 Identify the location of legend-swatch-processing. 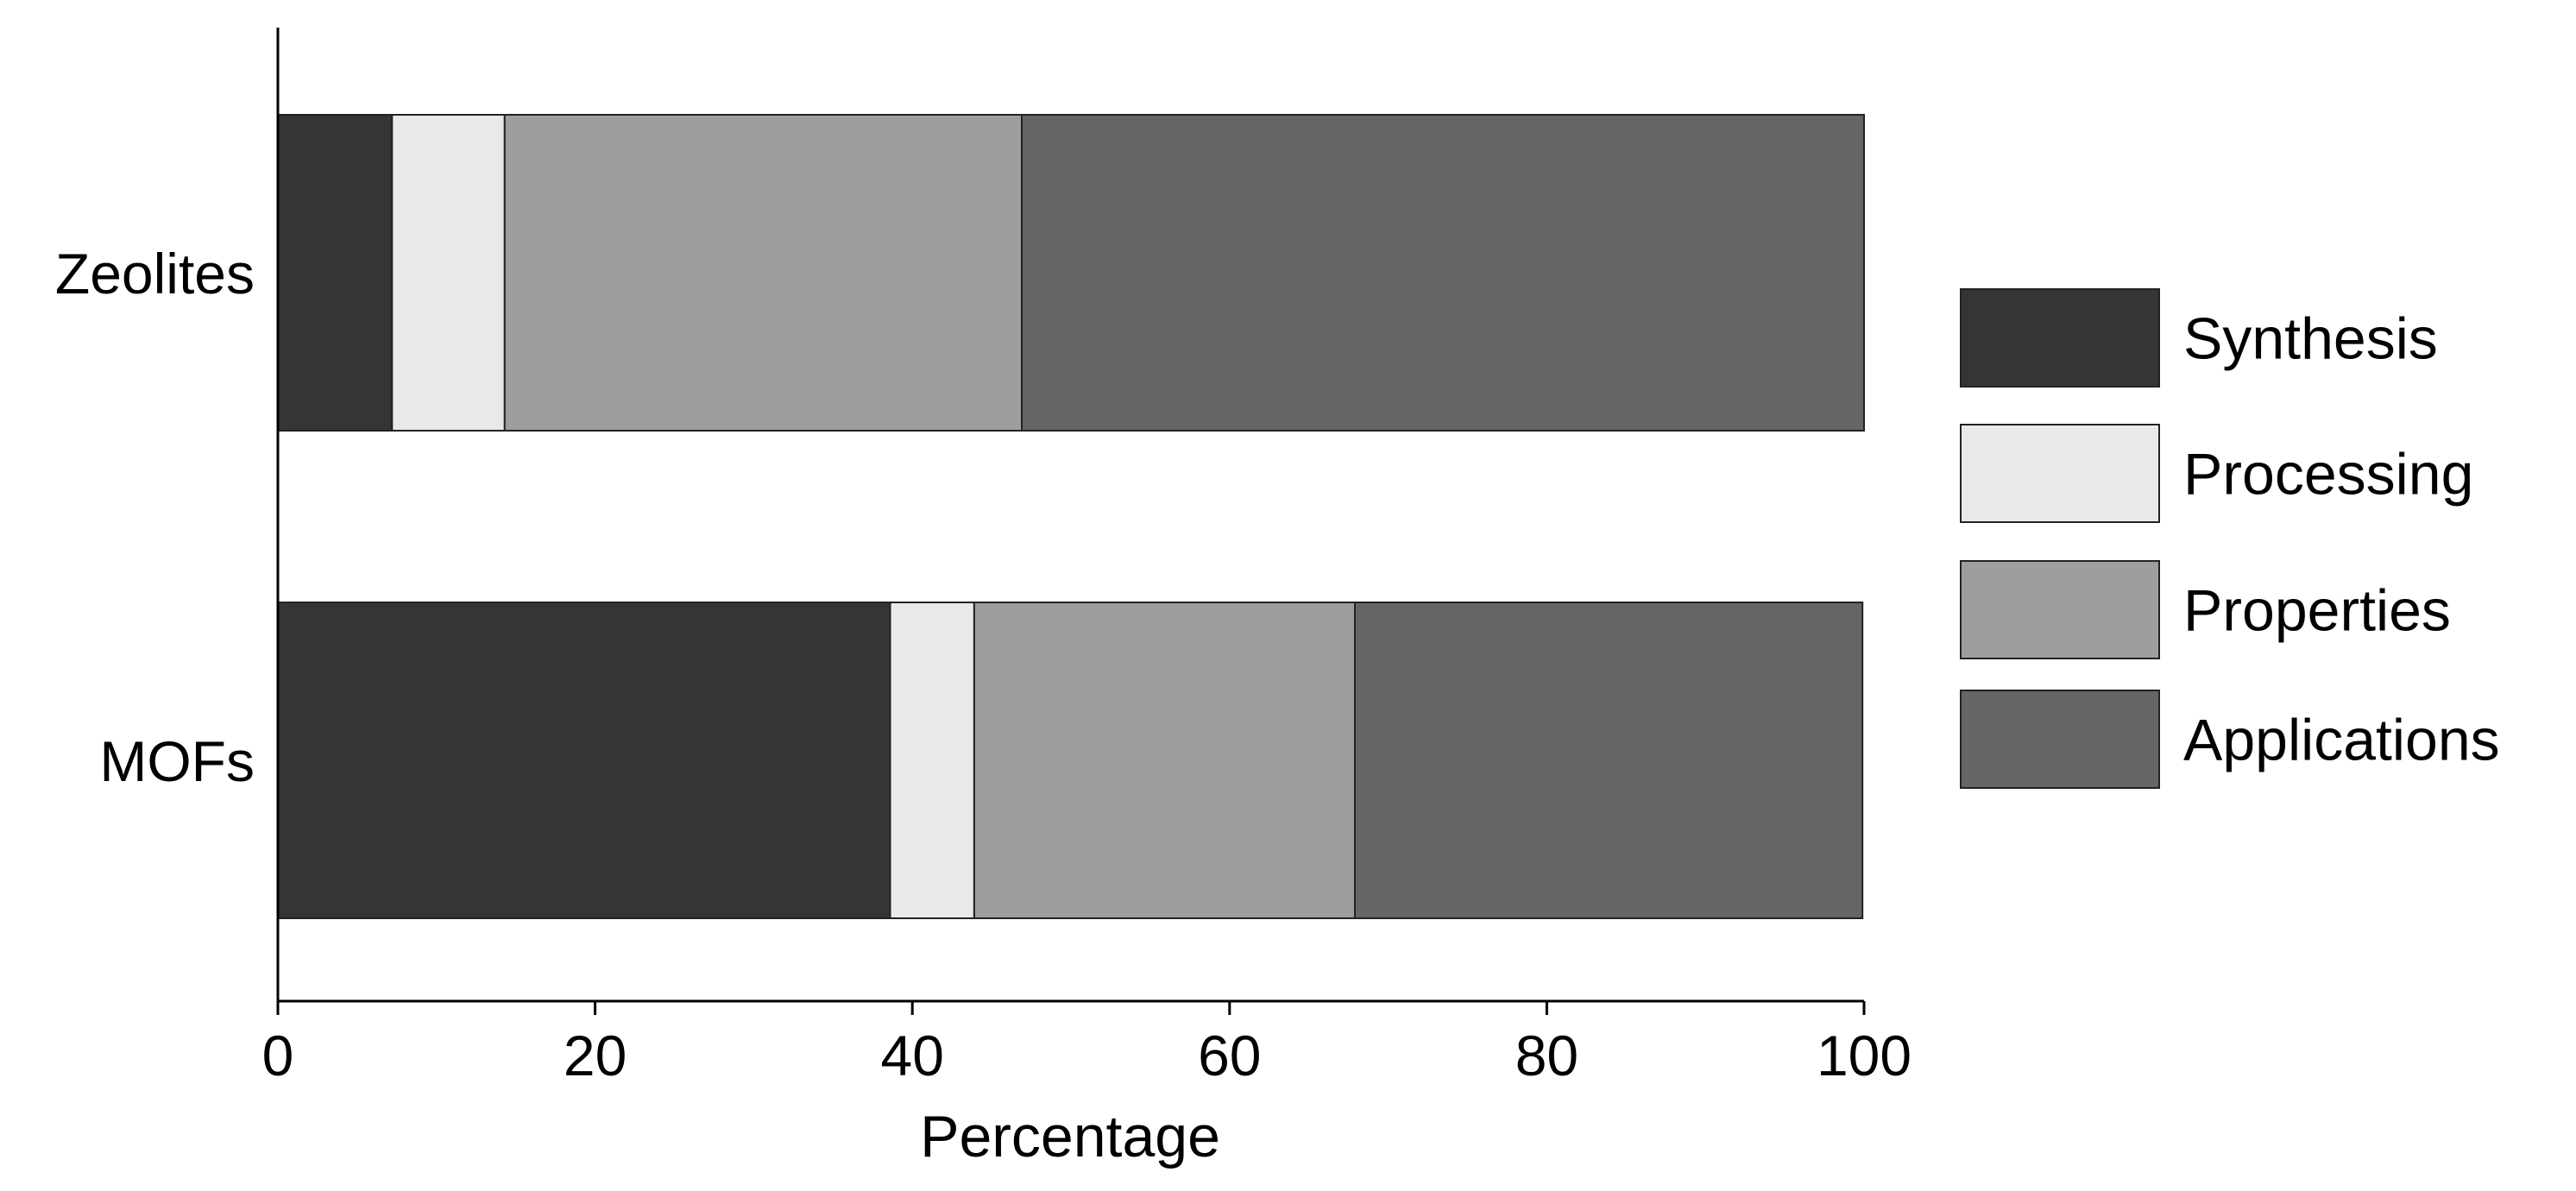
(2060, 474).